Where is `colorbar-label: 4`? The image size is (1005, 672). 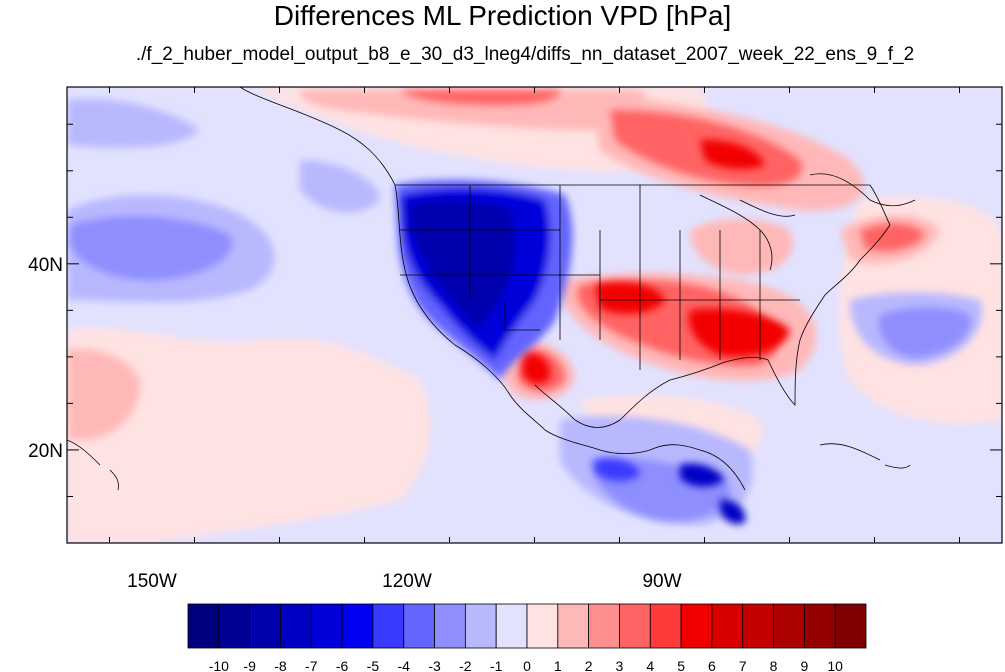 colorbar-label: 4 is located at coordinates (650, 665).